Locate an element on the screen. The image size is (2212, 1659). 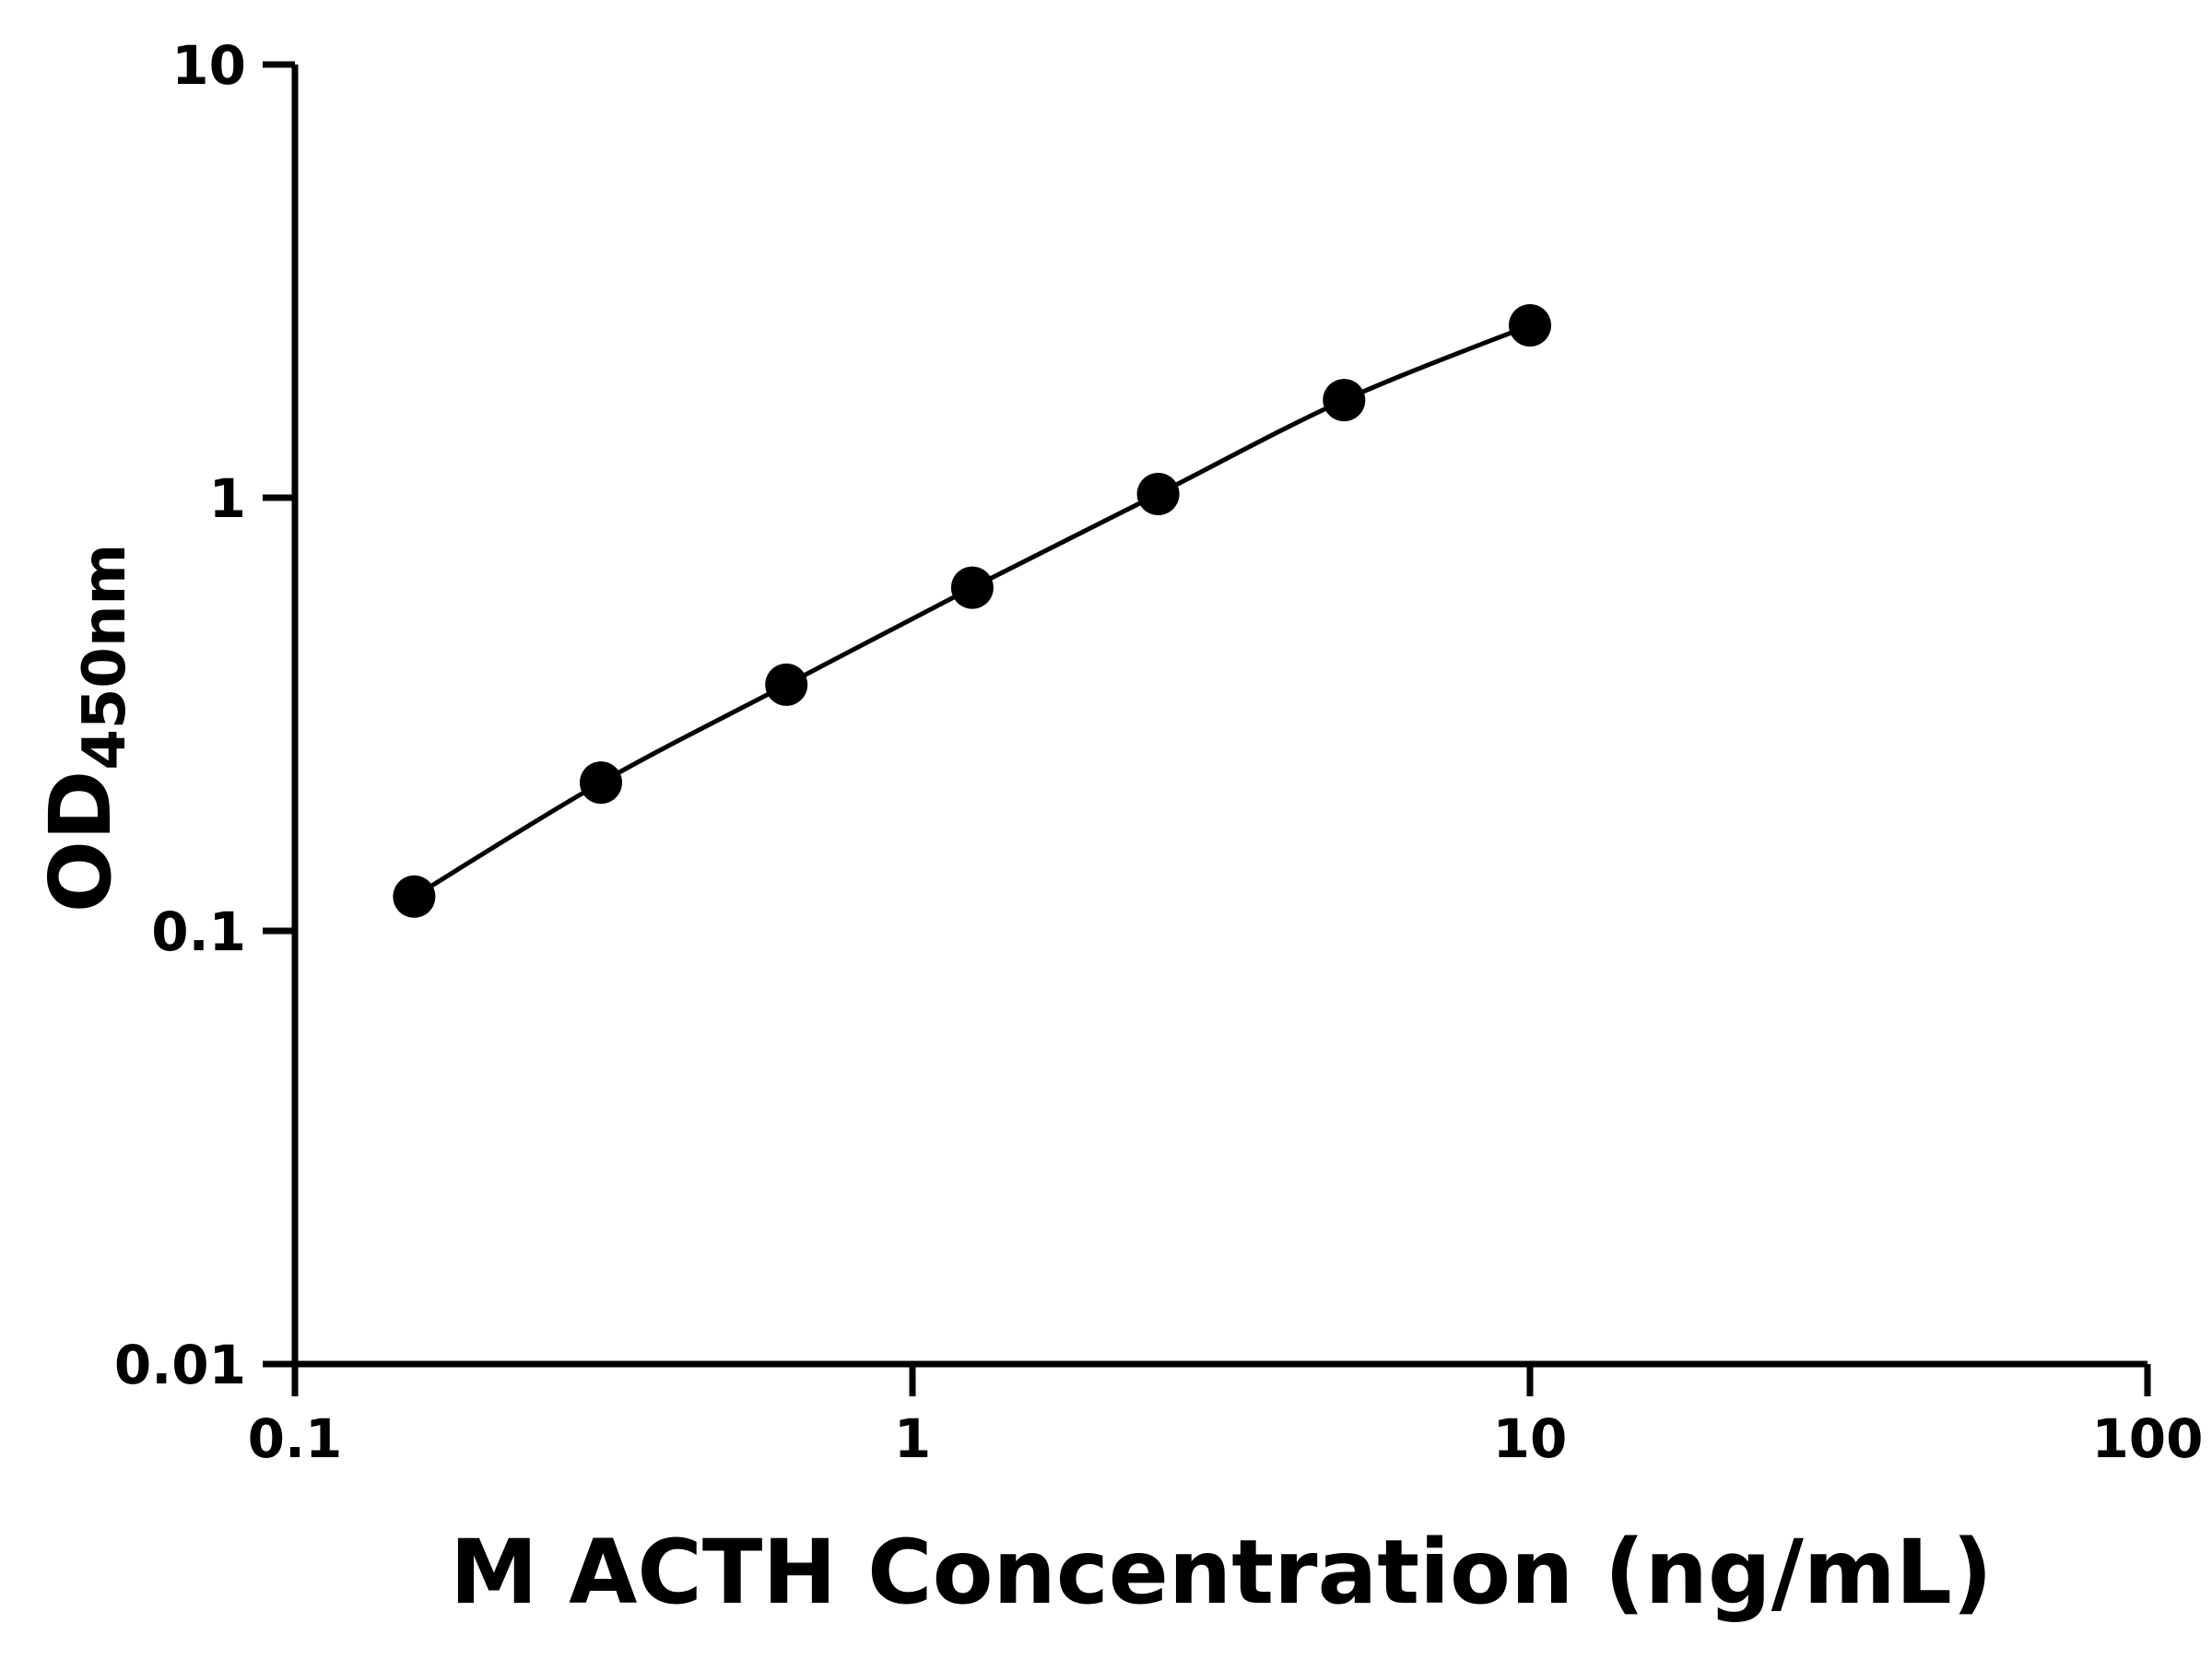
x-tick-label: 1 is located at coordinates (912, 1438).